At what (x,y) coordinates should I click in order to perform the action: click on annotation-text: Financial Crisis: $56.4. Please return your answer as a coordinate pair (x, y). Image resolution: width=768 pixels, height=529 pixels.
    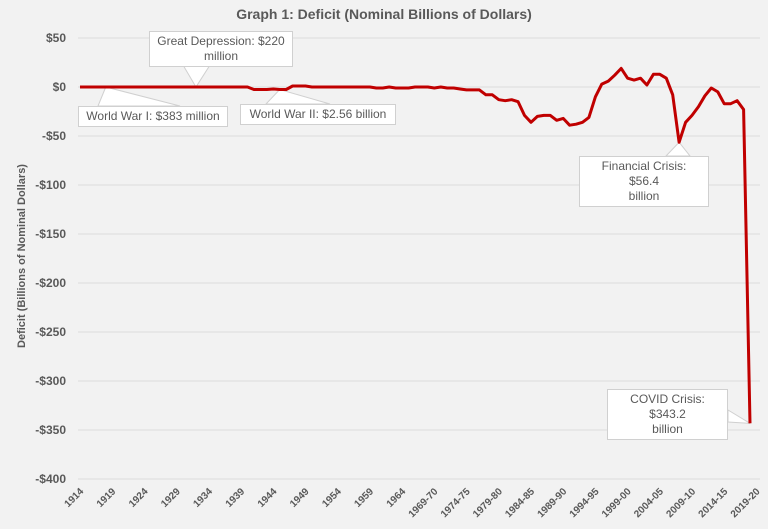
    Looking at the image, I should click on (644, 173).